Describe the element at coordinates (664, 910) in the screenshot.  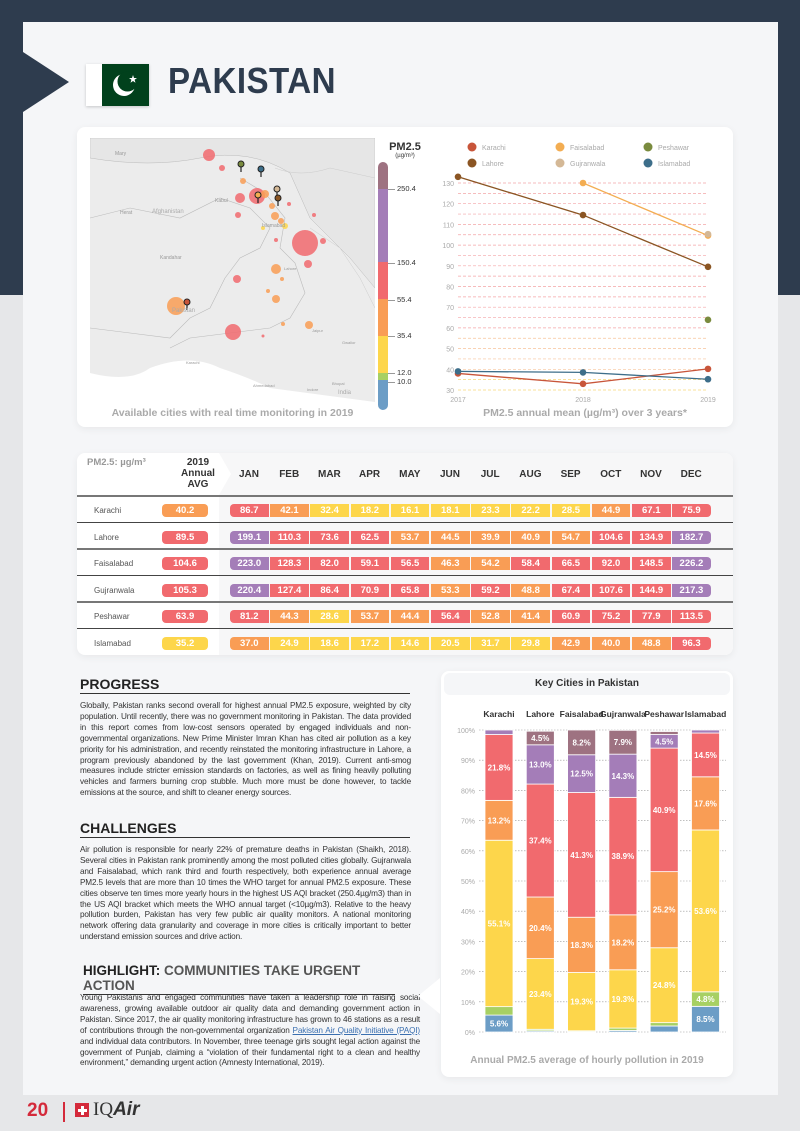
I see `segment-label: 25.2%` at that location.